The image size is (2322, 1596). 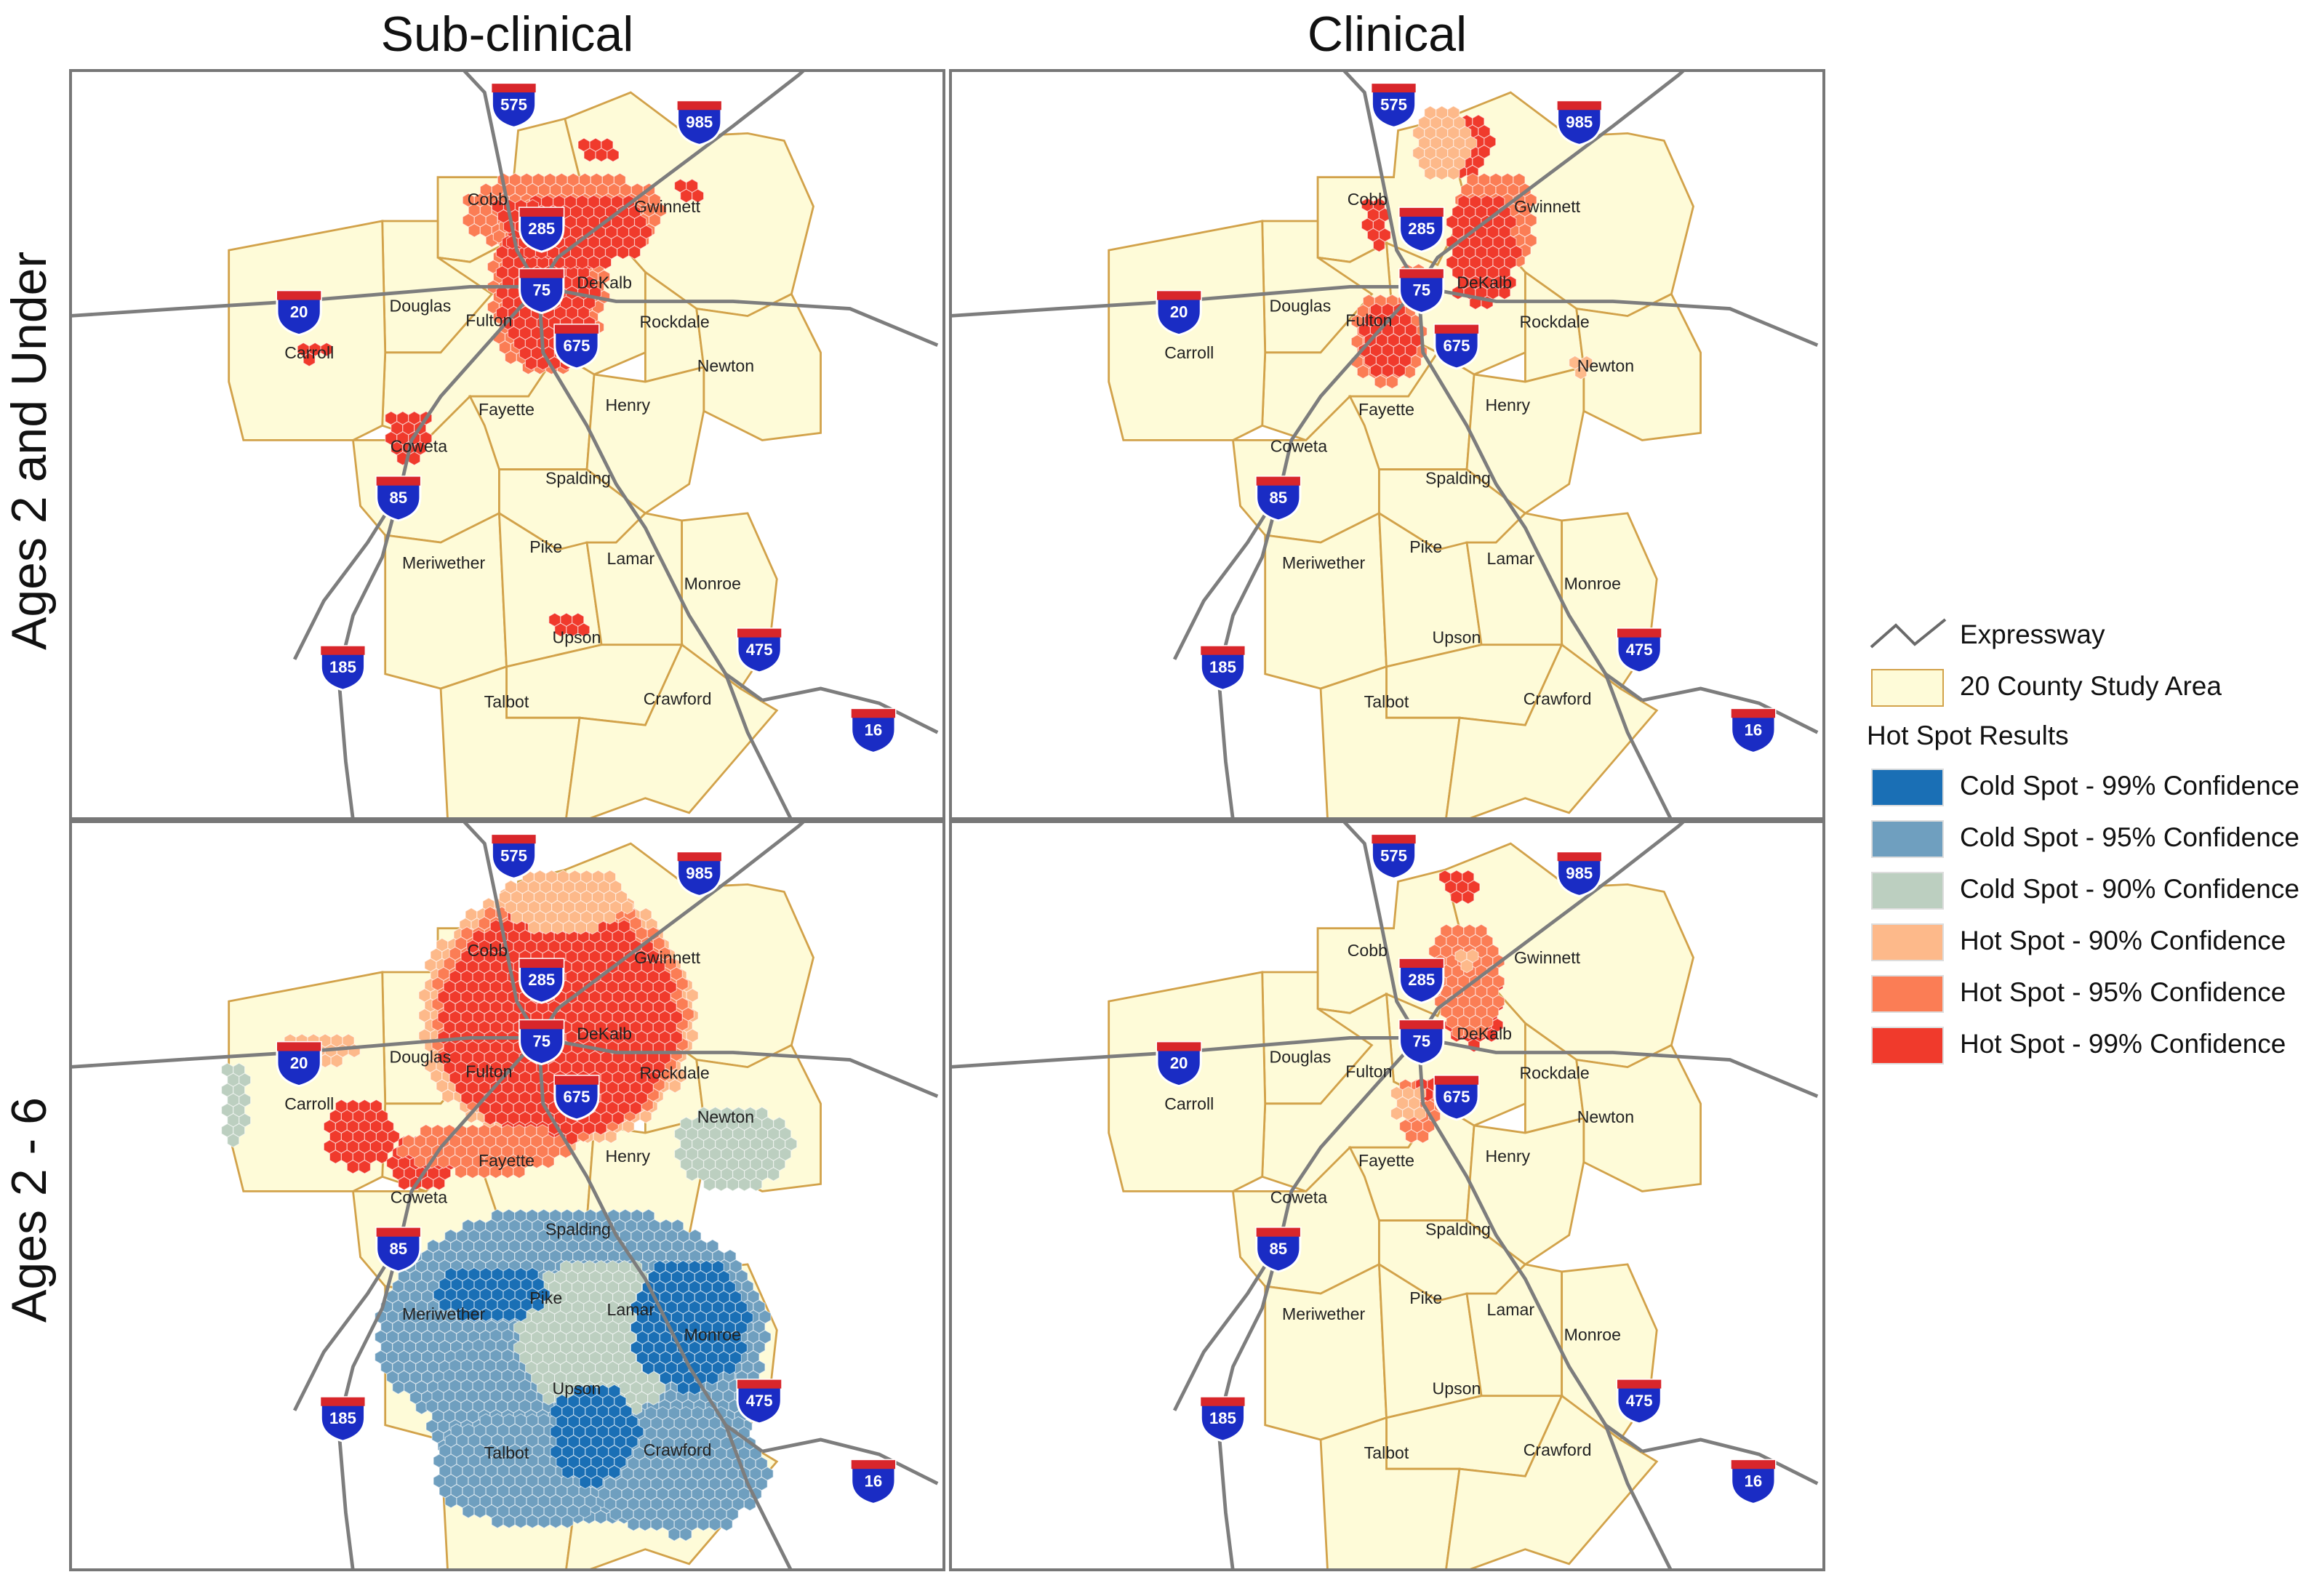 What do you see at coordinates (1386, 1161) in the screenshot?
I see `county-label: Fayette` at bounding box center [1386, 1161].